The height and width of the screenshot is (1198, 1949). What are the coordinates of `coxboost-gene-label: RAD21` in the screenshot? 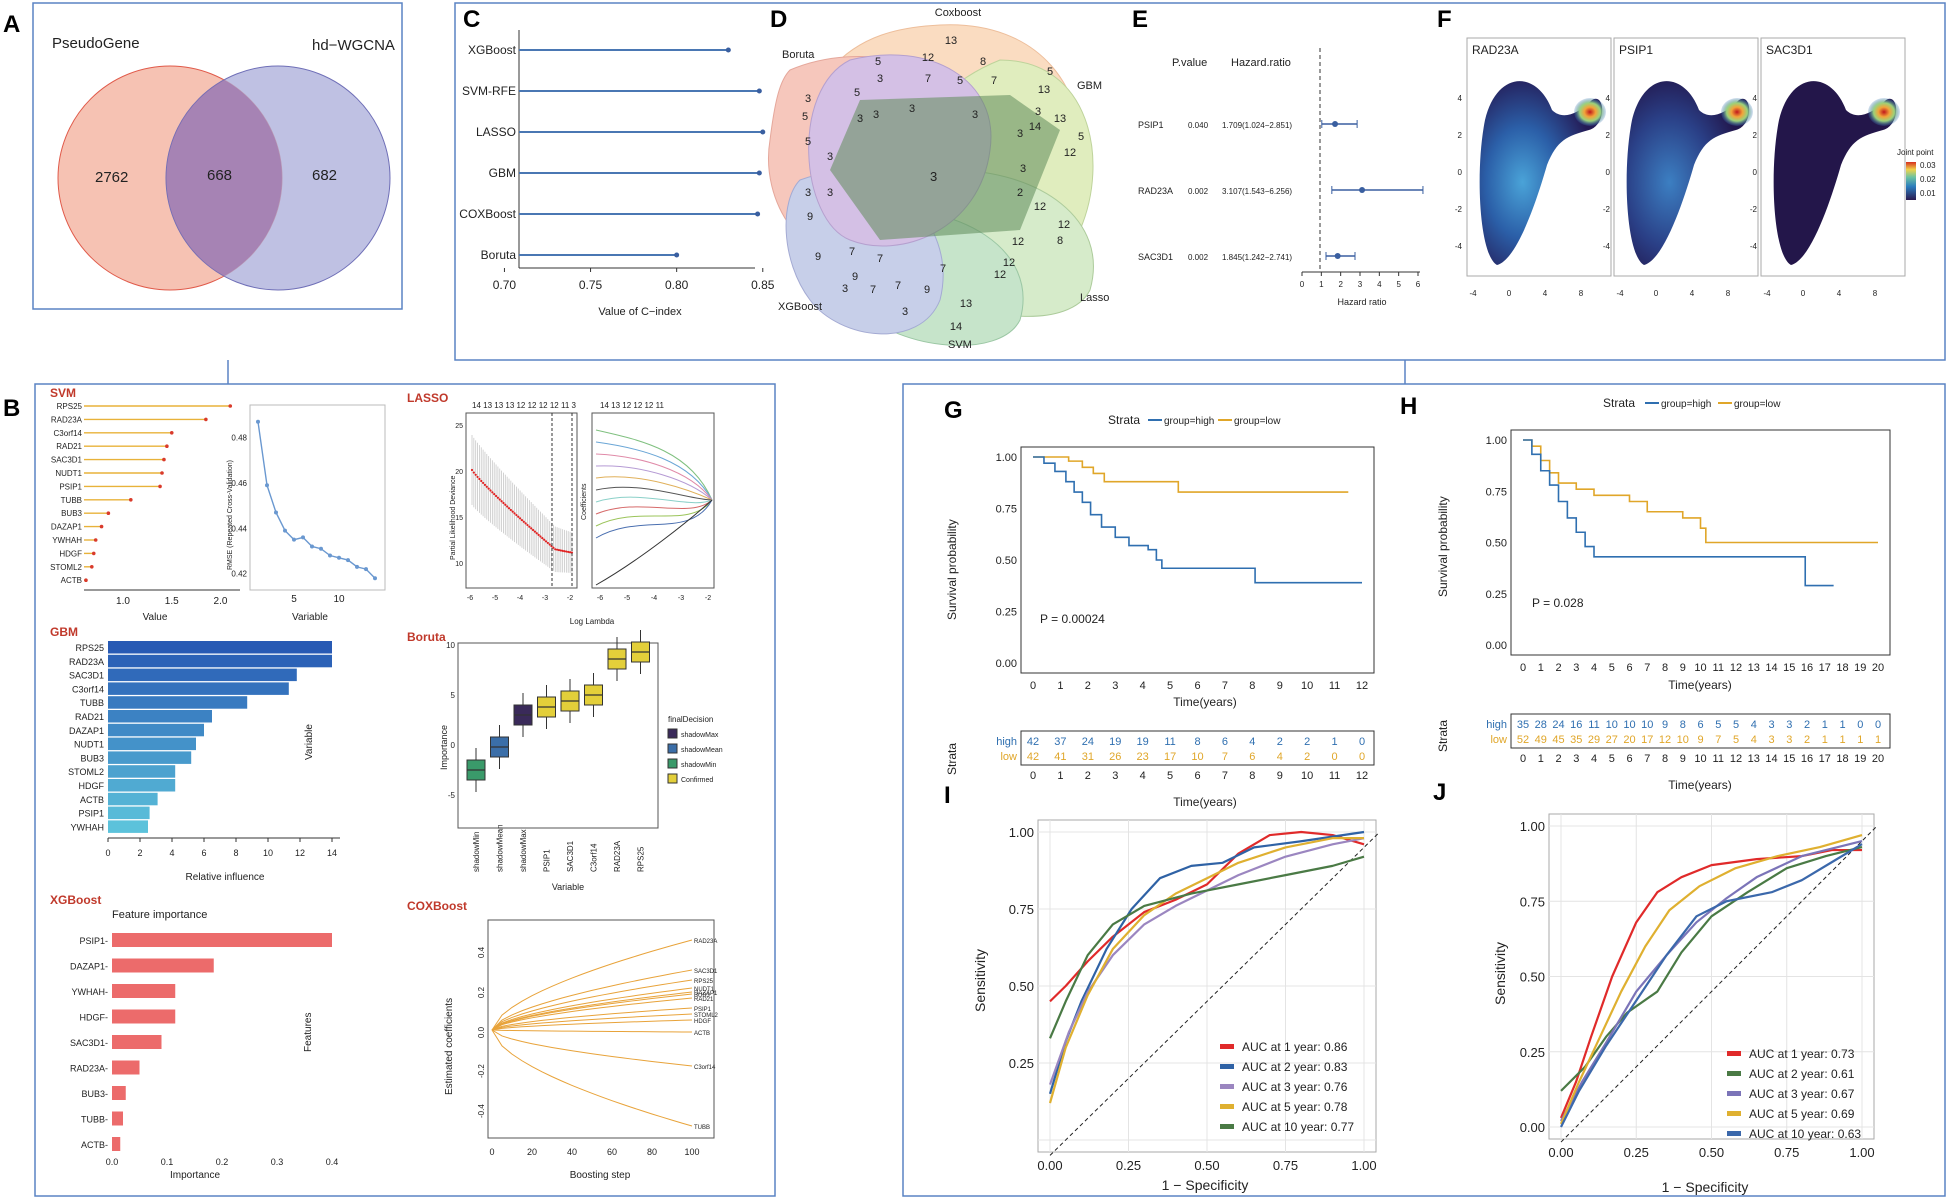 It's located at (704, 1000).